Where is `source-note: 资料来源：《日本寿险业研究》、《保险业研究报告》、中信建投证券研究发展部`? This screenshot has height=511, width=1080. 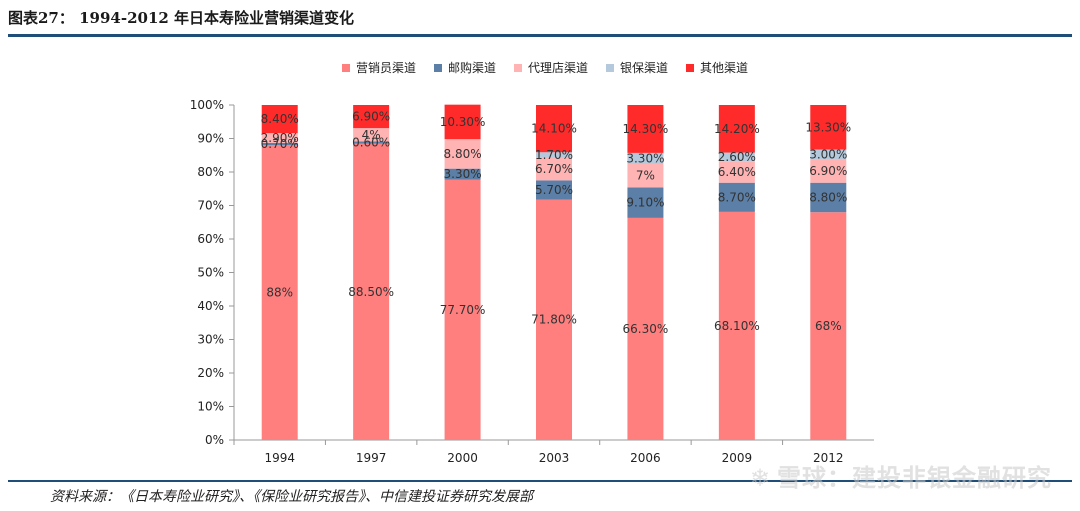
source-note: 资料来源：《日本寿险业研究》、《保险业研究报告》、中信建投证券研究发展部 is located at coordinates (291, 497).